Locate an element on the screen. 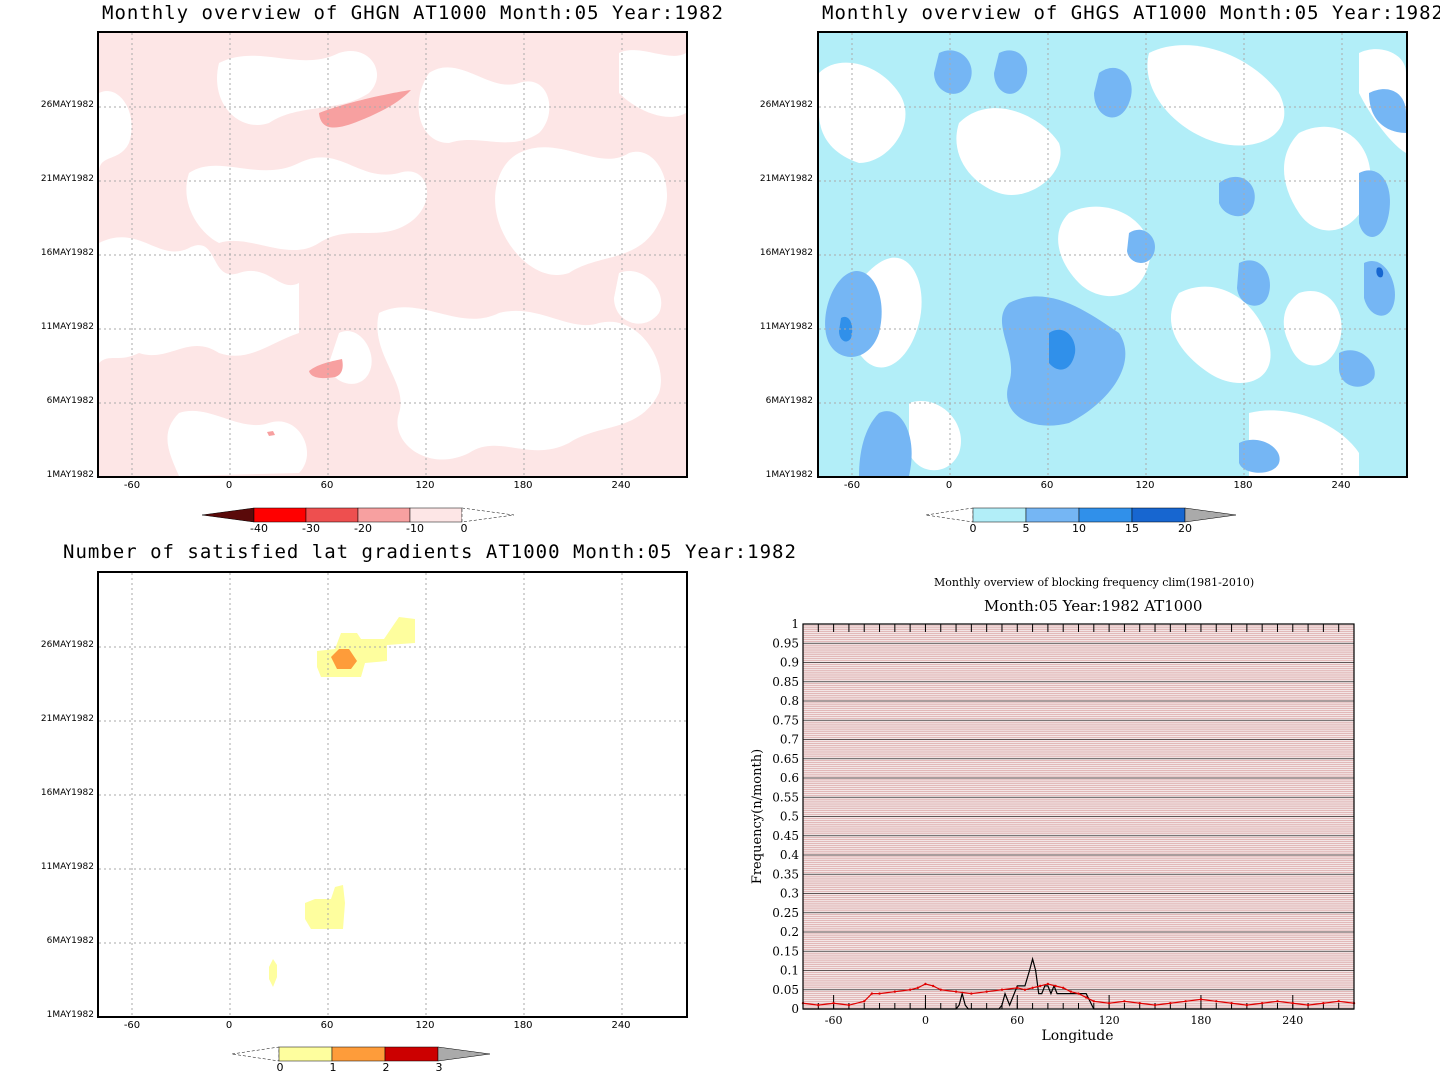  y-tick-label: 0.95 is located at coordinates (785, 643).